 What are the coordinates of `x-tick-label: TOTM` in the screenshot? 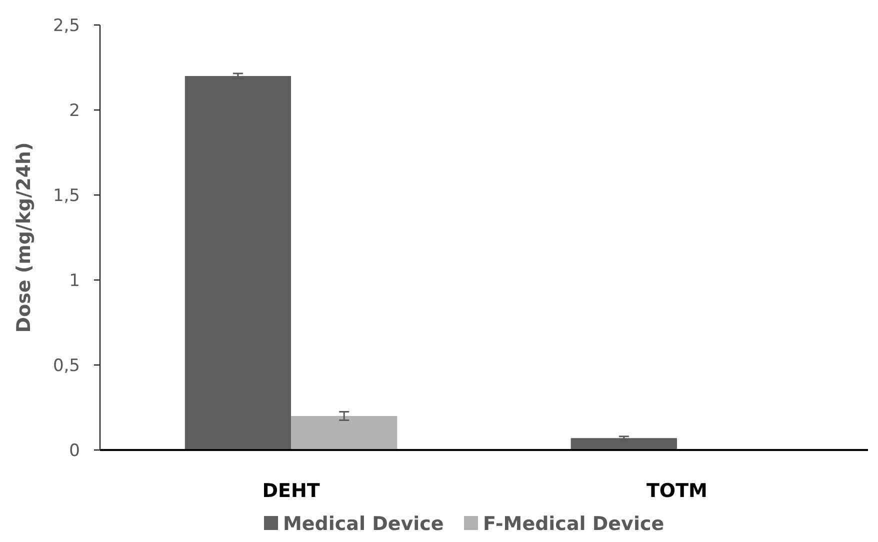 It's located at (677, 491).